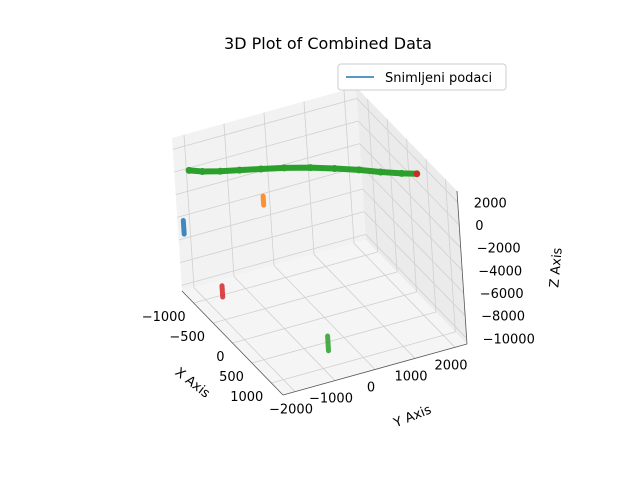  I want to click on legend-entry: Snimljeni podaci, so click(438, 78).